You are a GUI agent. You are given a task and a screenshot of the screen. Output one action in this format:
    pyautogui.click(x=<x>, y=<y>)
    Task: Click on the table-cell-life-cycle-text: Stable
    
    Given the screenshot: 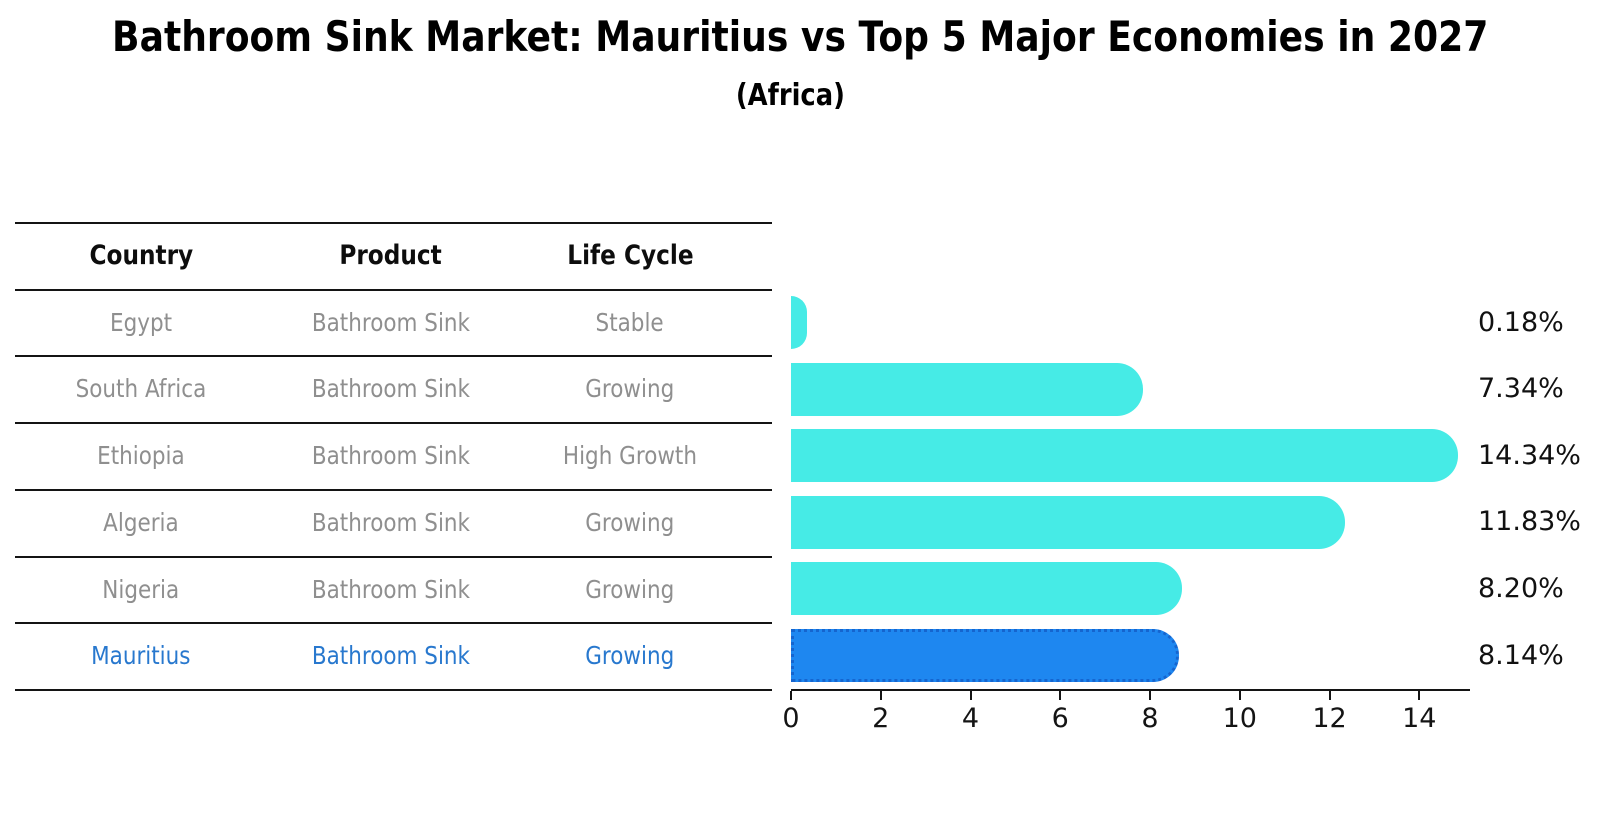 What is the action you would take?
    pyautogui.click(x=630, y=322)
    